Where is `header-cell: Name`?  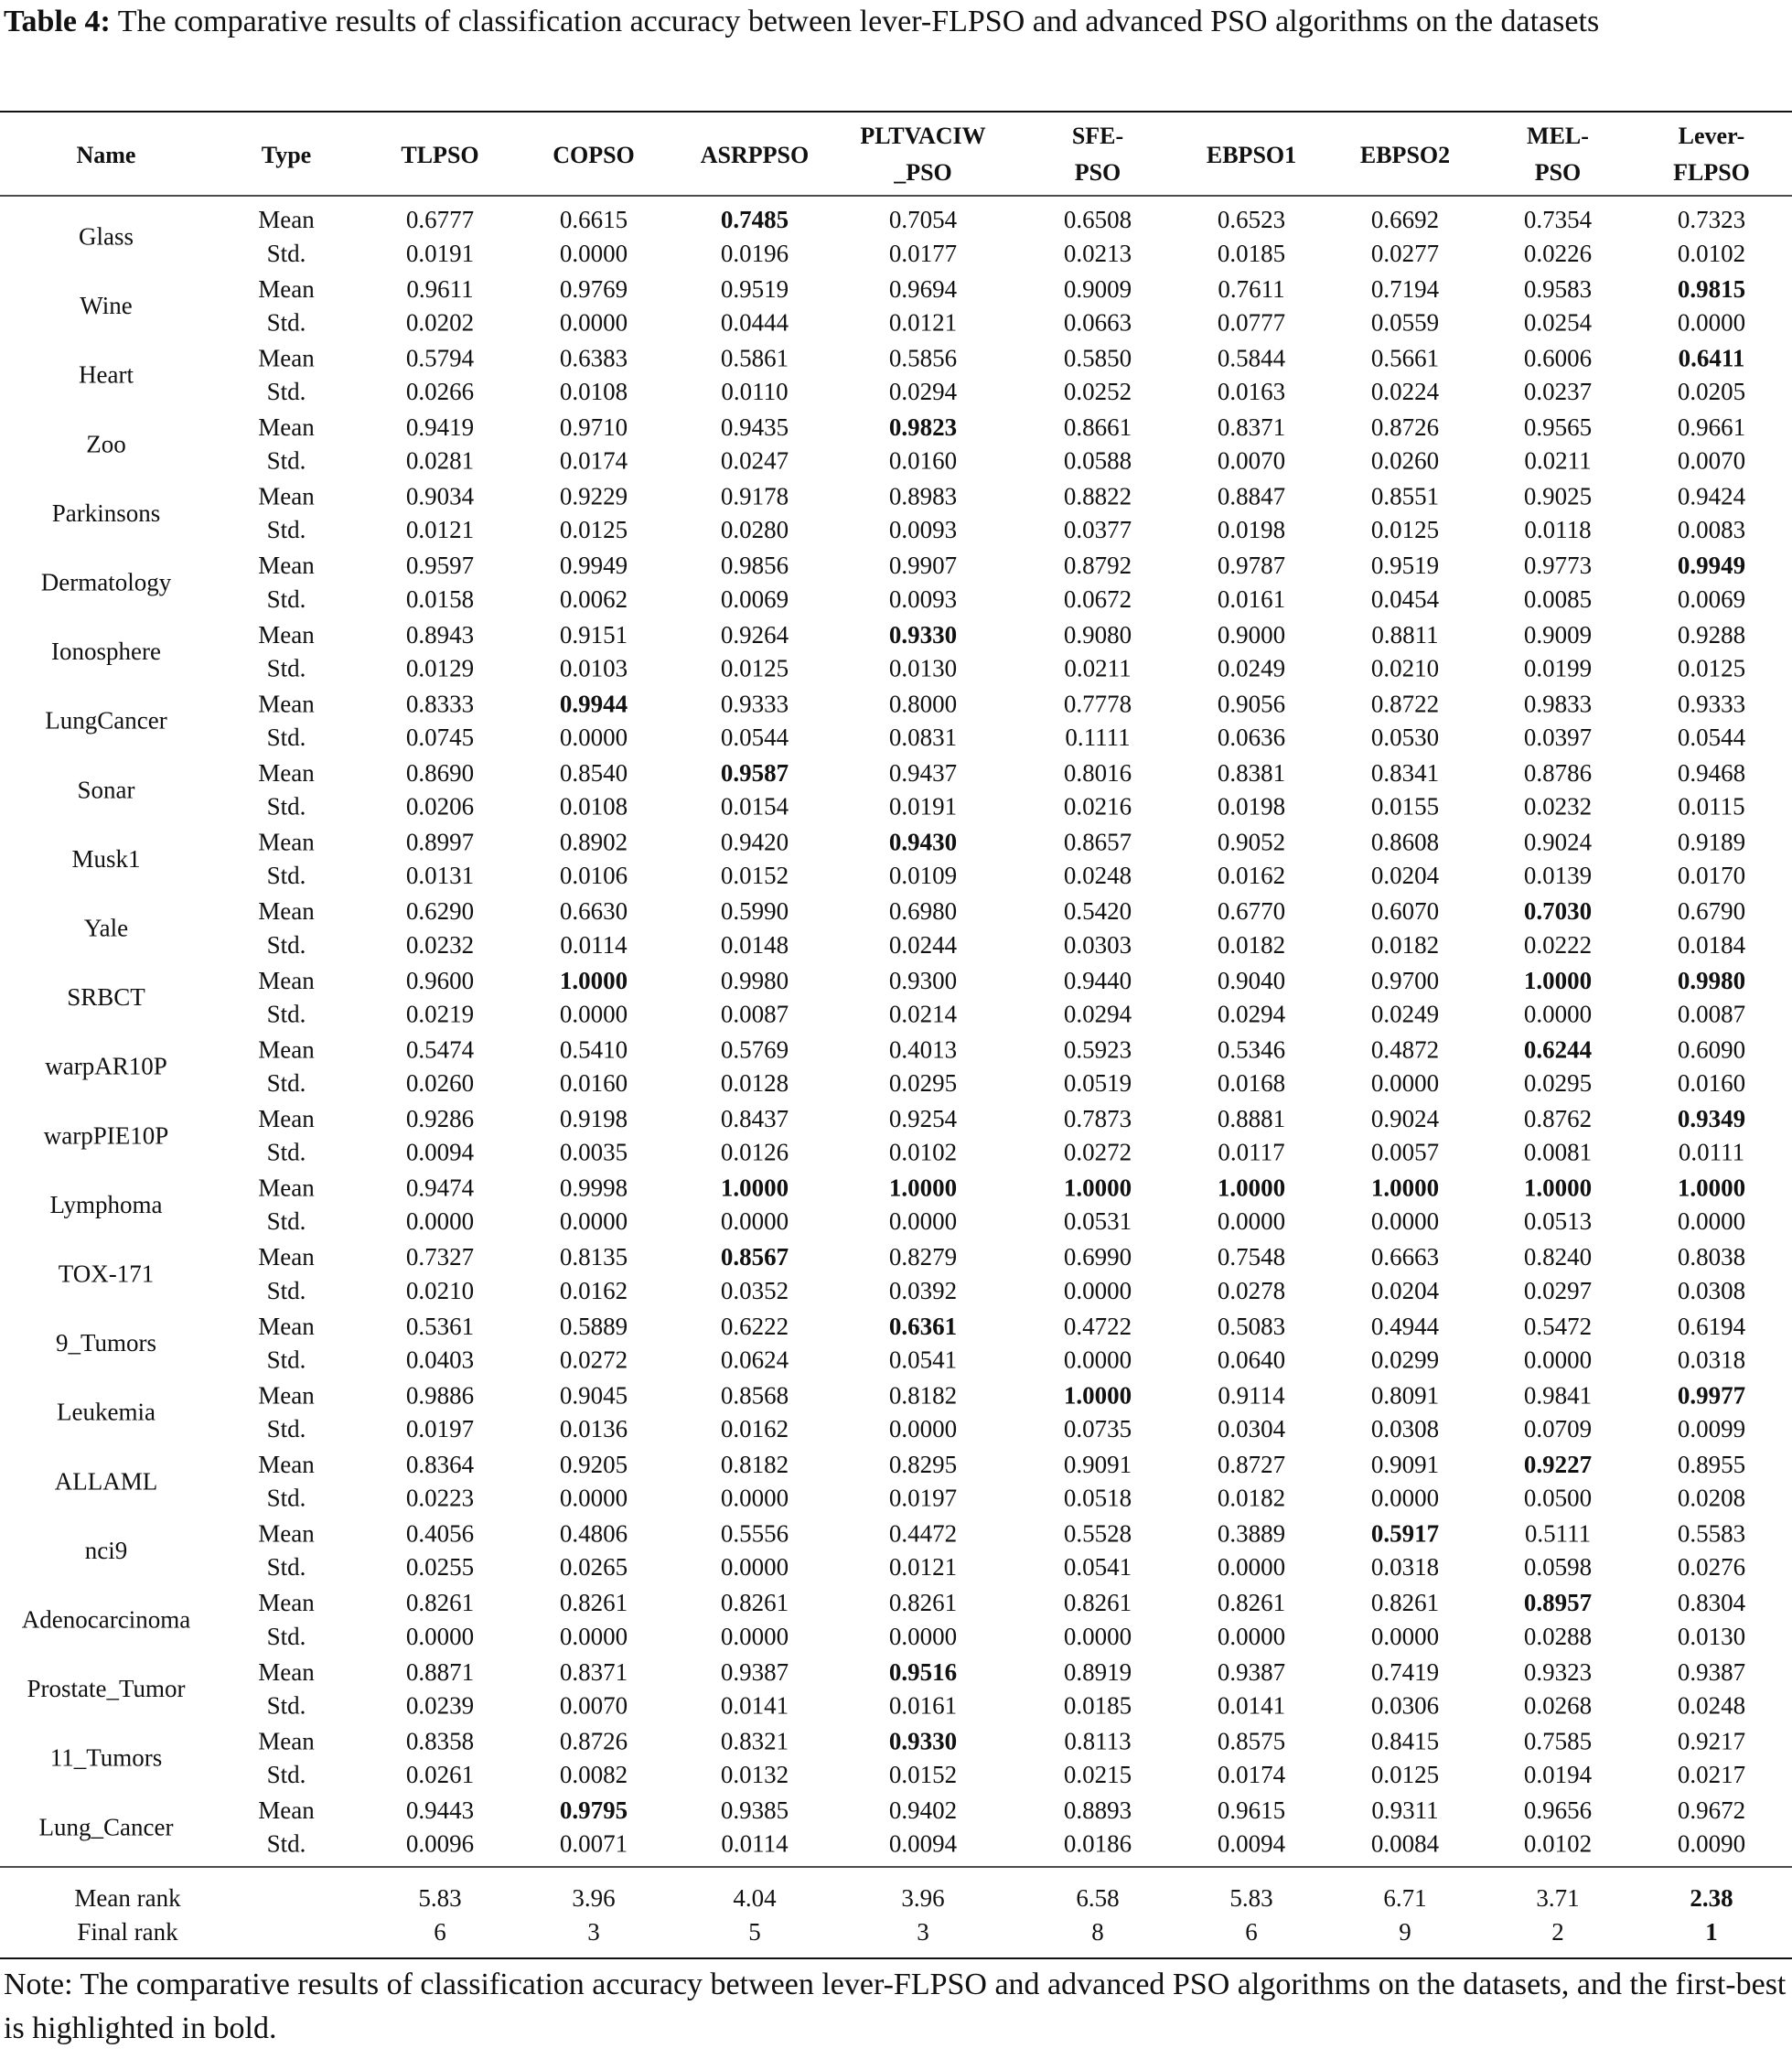
header-cell: Name is located at coordinates (106, 155).